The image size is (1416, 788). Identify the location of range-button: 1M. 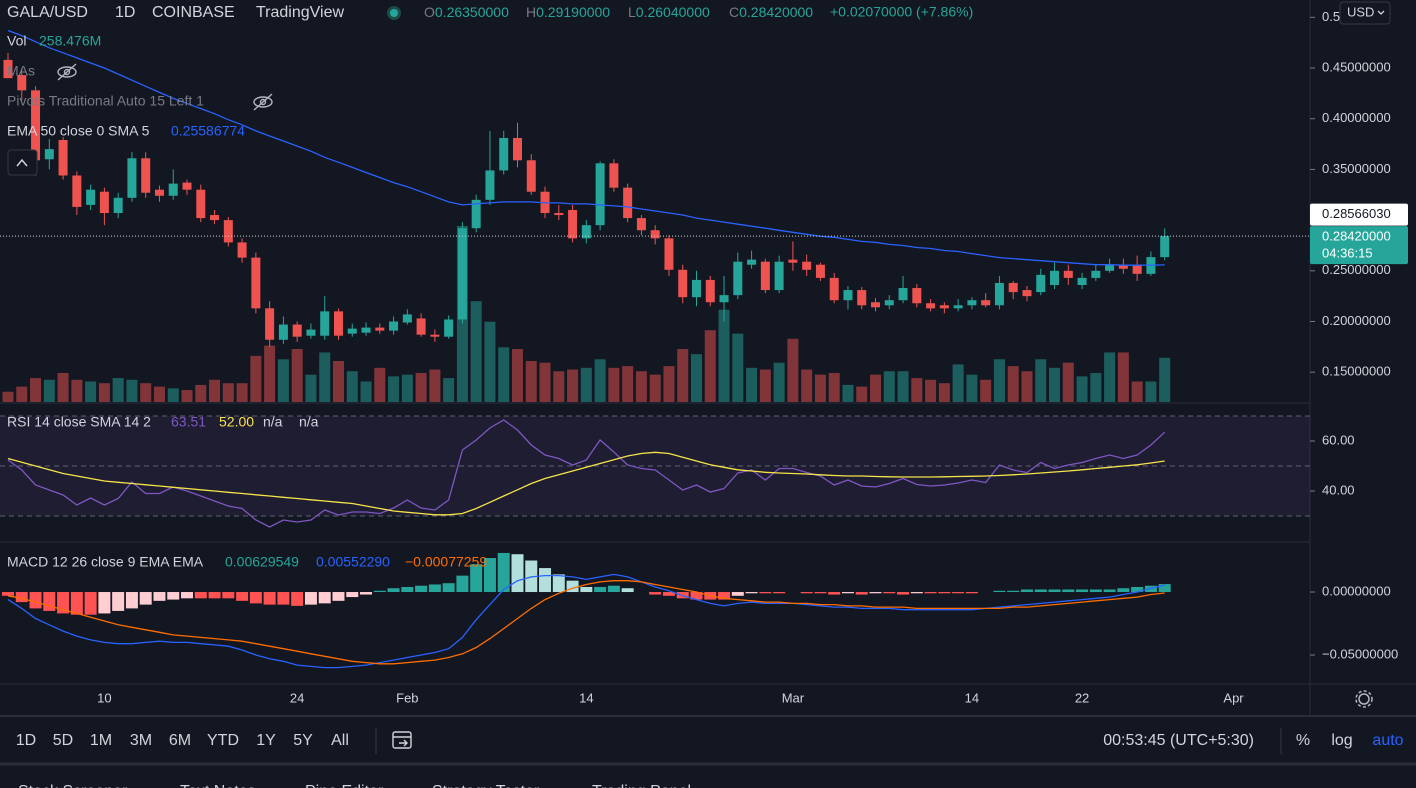
(101, 740).